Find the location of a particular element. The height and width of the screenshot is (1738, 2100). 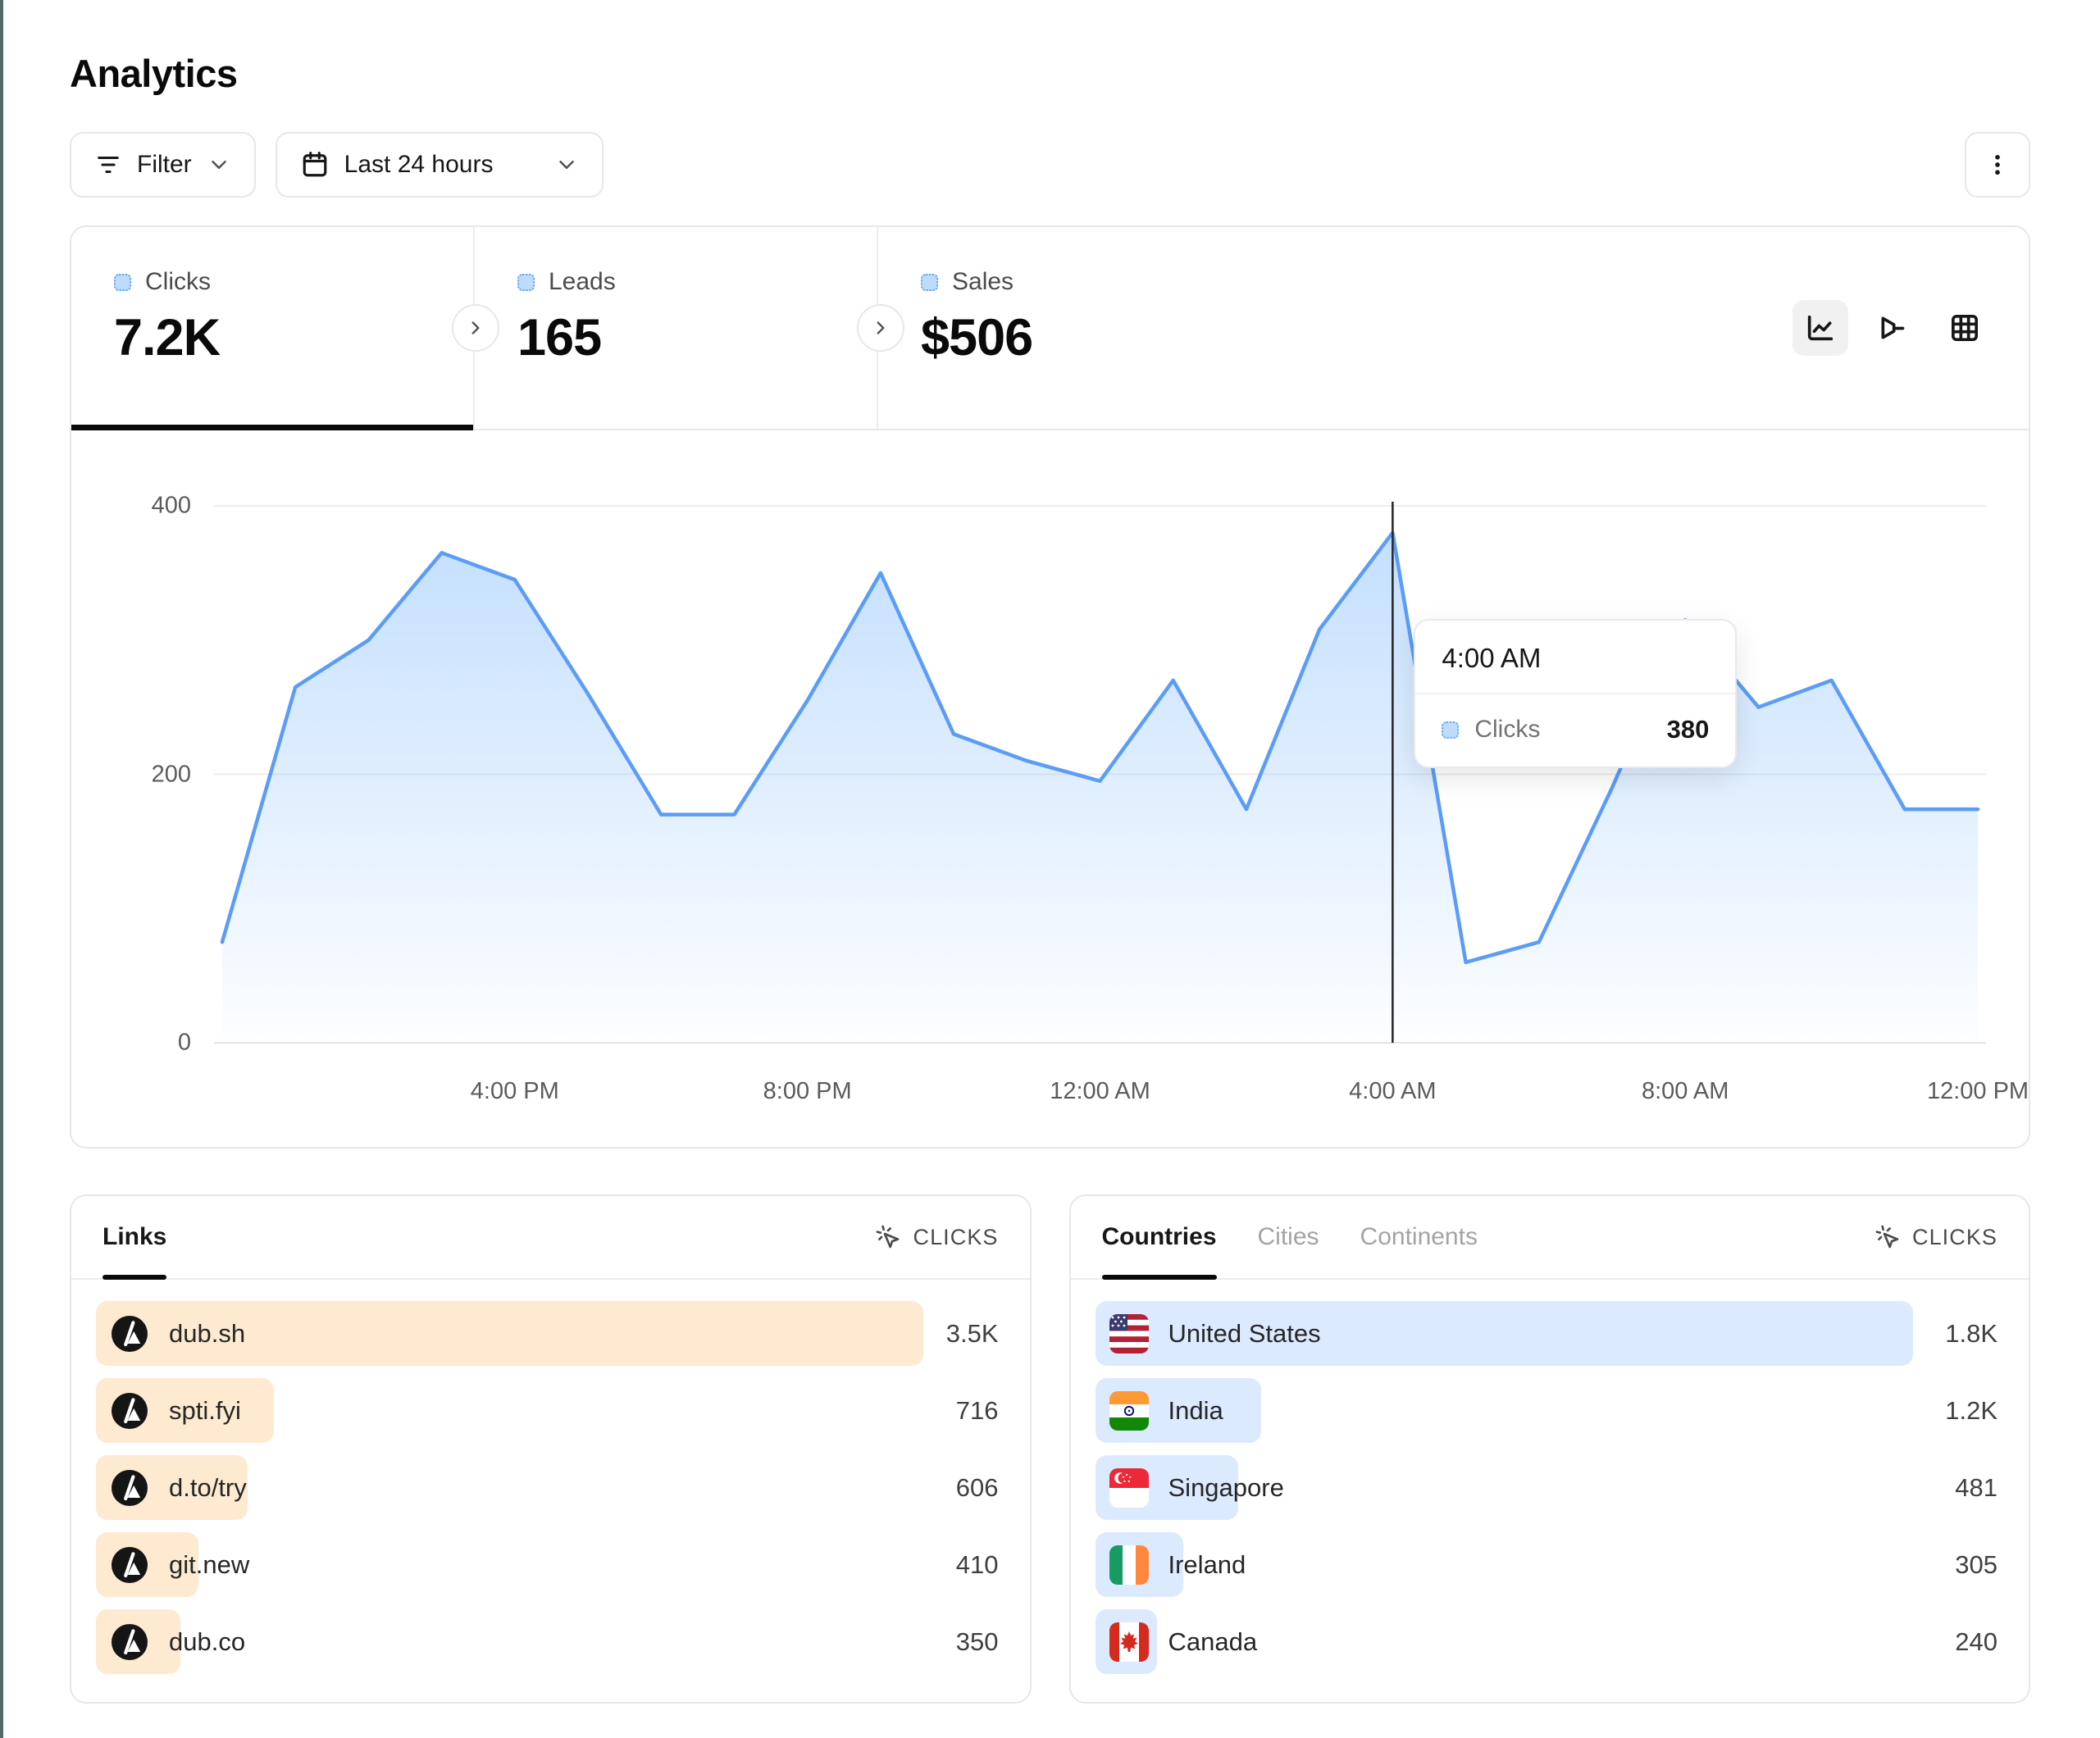

list-item: Ireland 305 is located at coordinates (1550, 1564).